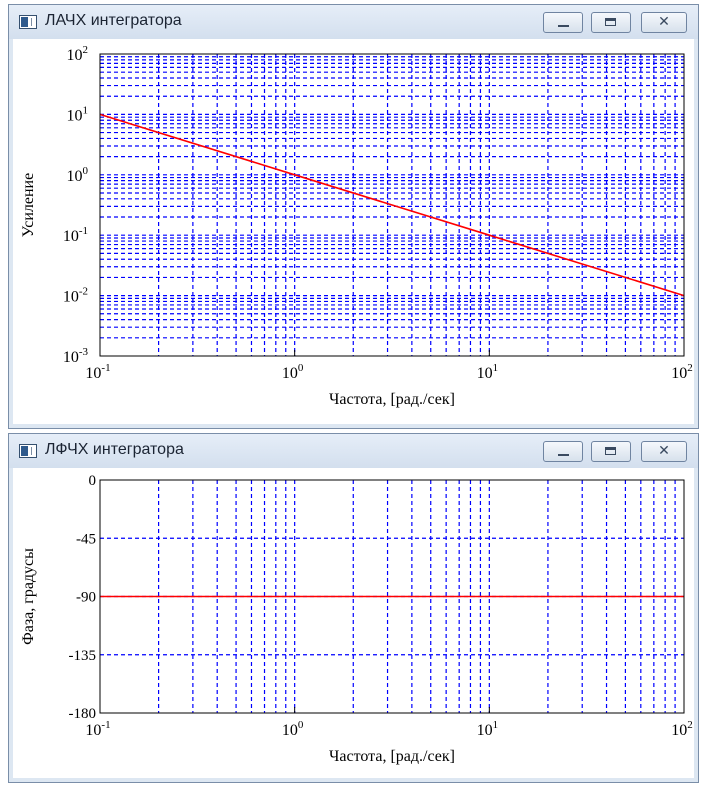 Image resolution: width=703 pixels, height=789 pixels. I want to click on y-tick-label: -45, so click(86, 539).